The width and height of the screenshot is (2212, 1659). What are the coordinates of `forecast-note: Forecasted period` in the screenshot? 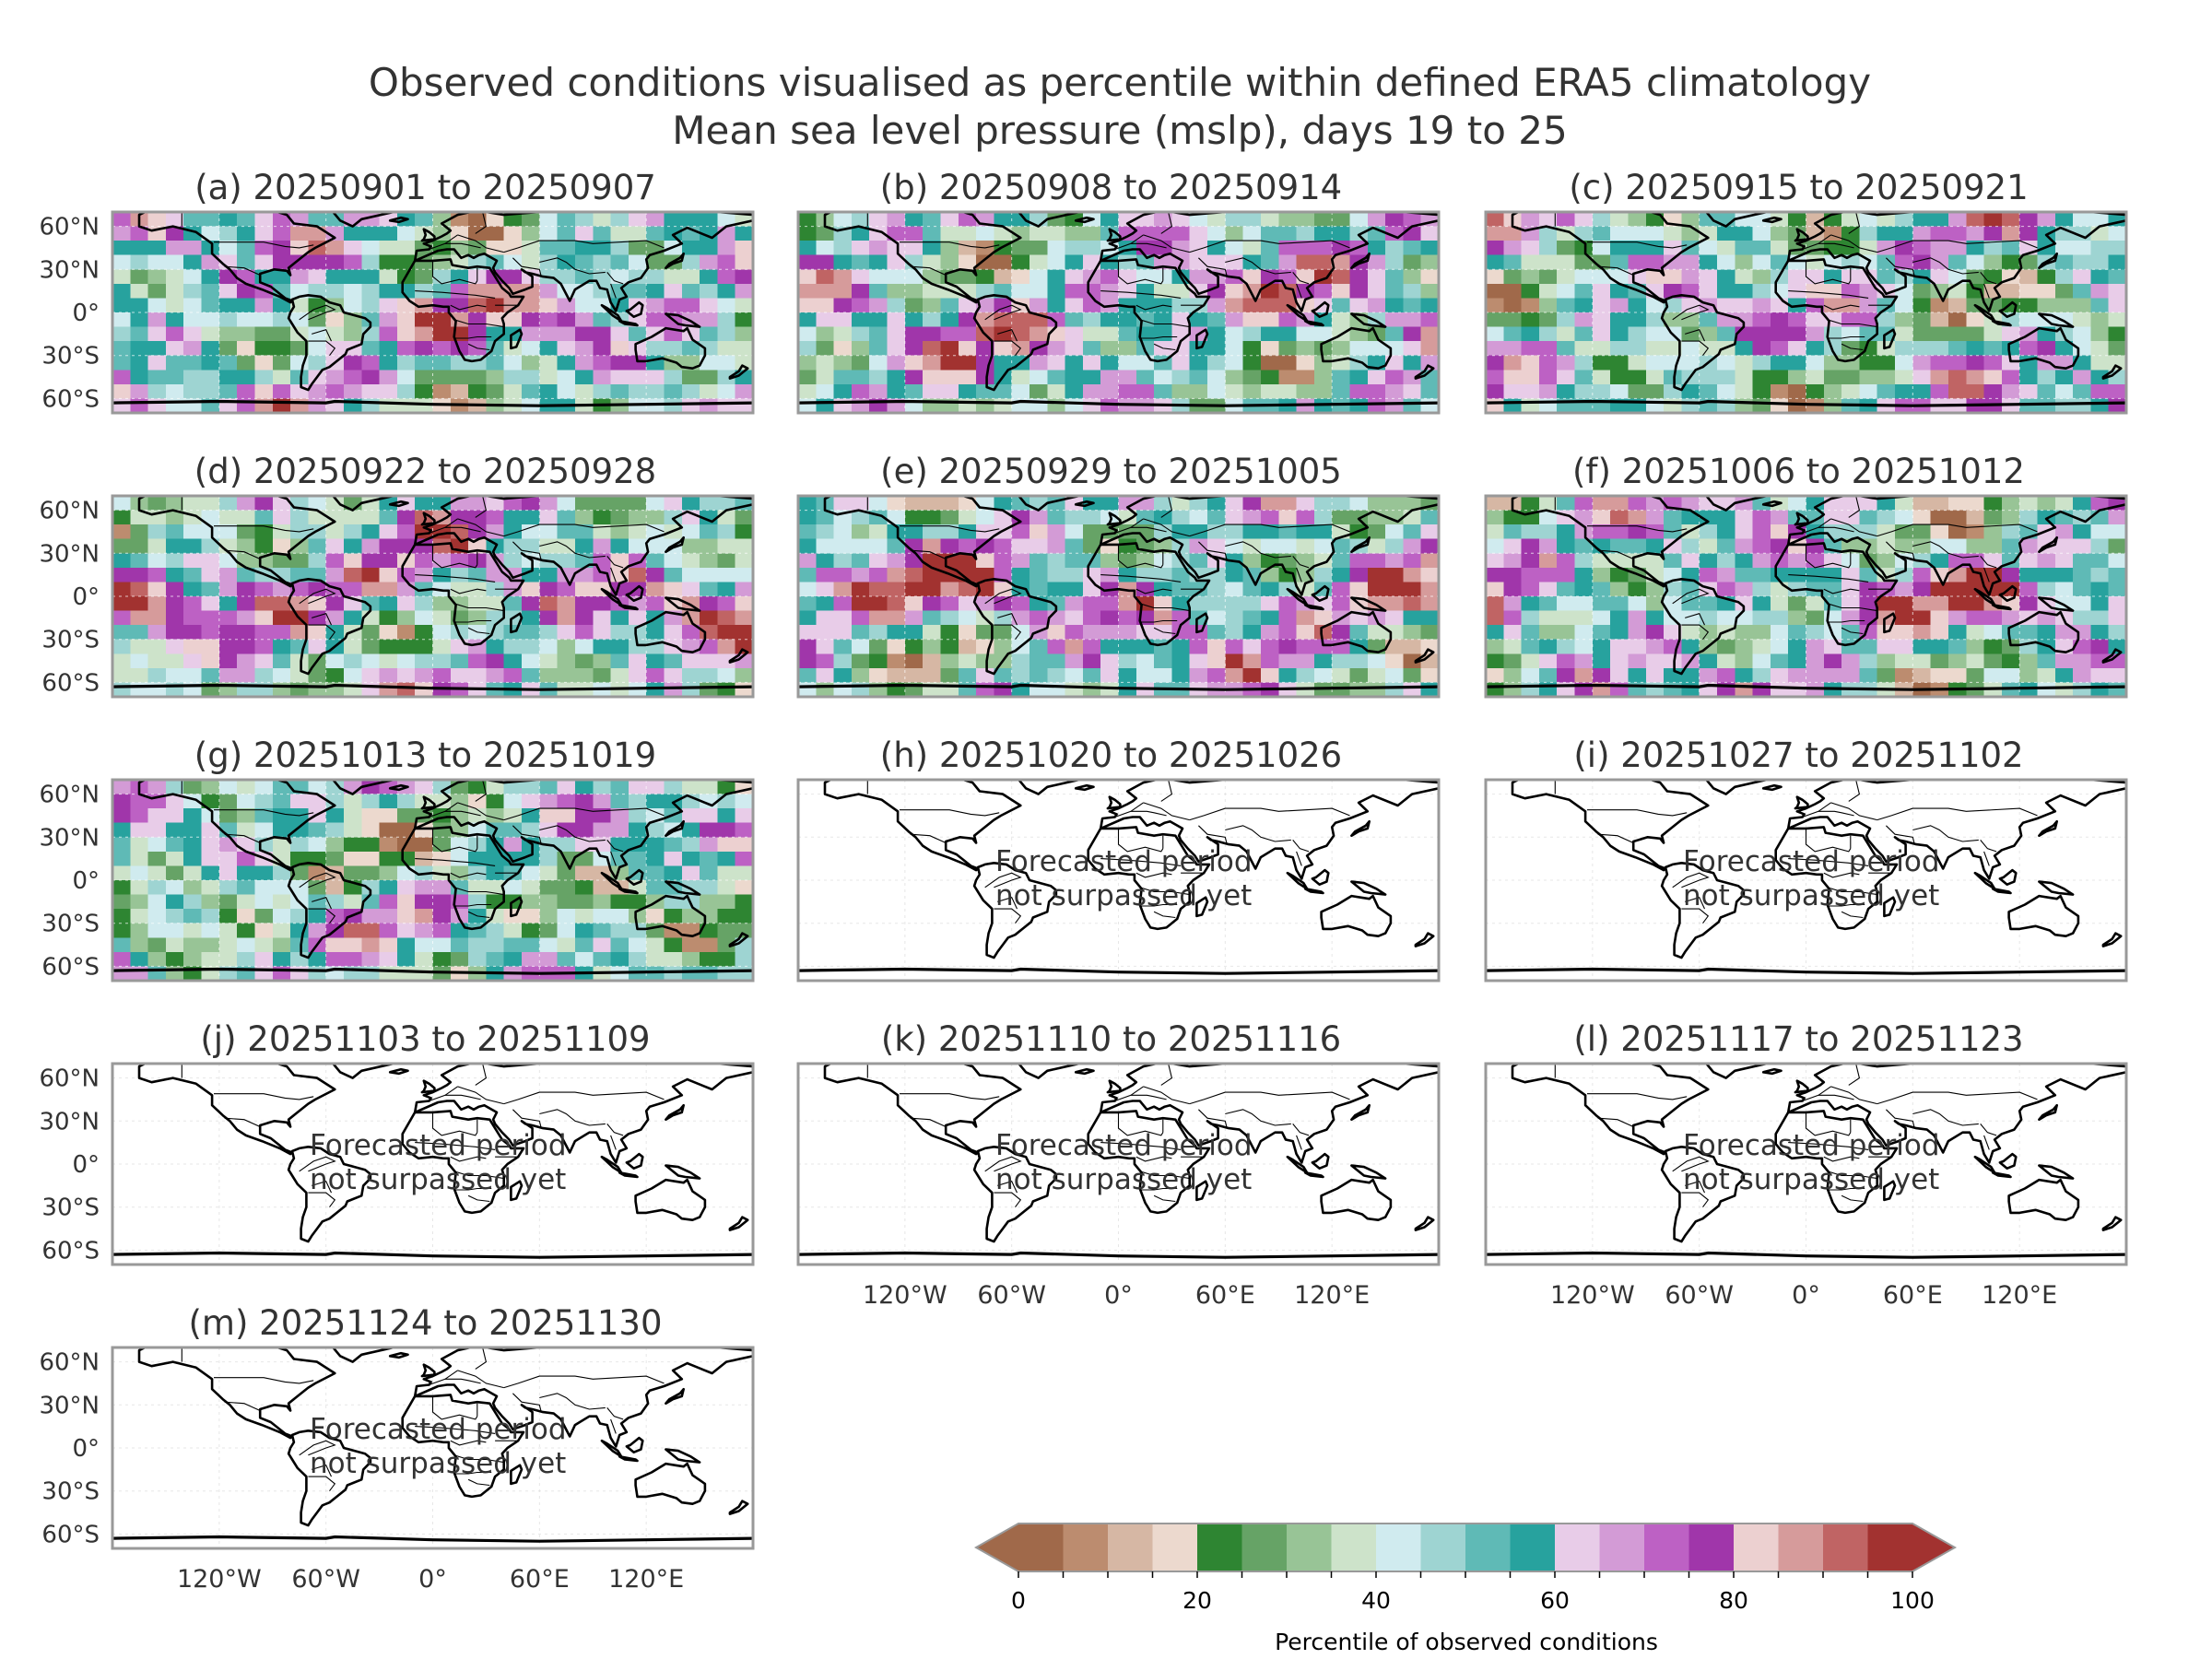 It's located at (1124, 861).